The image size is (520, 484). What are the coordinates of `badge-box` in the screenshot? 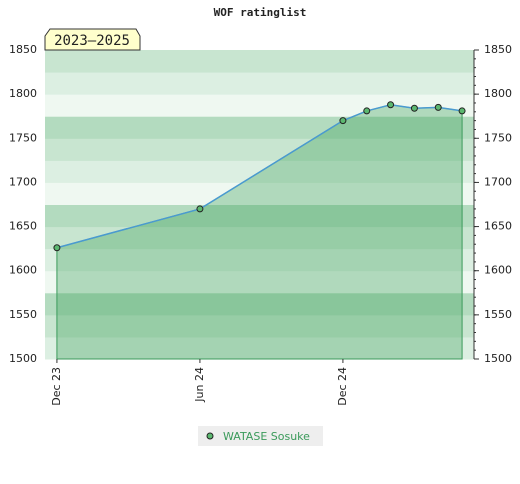 It's located at (92, 39).